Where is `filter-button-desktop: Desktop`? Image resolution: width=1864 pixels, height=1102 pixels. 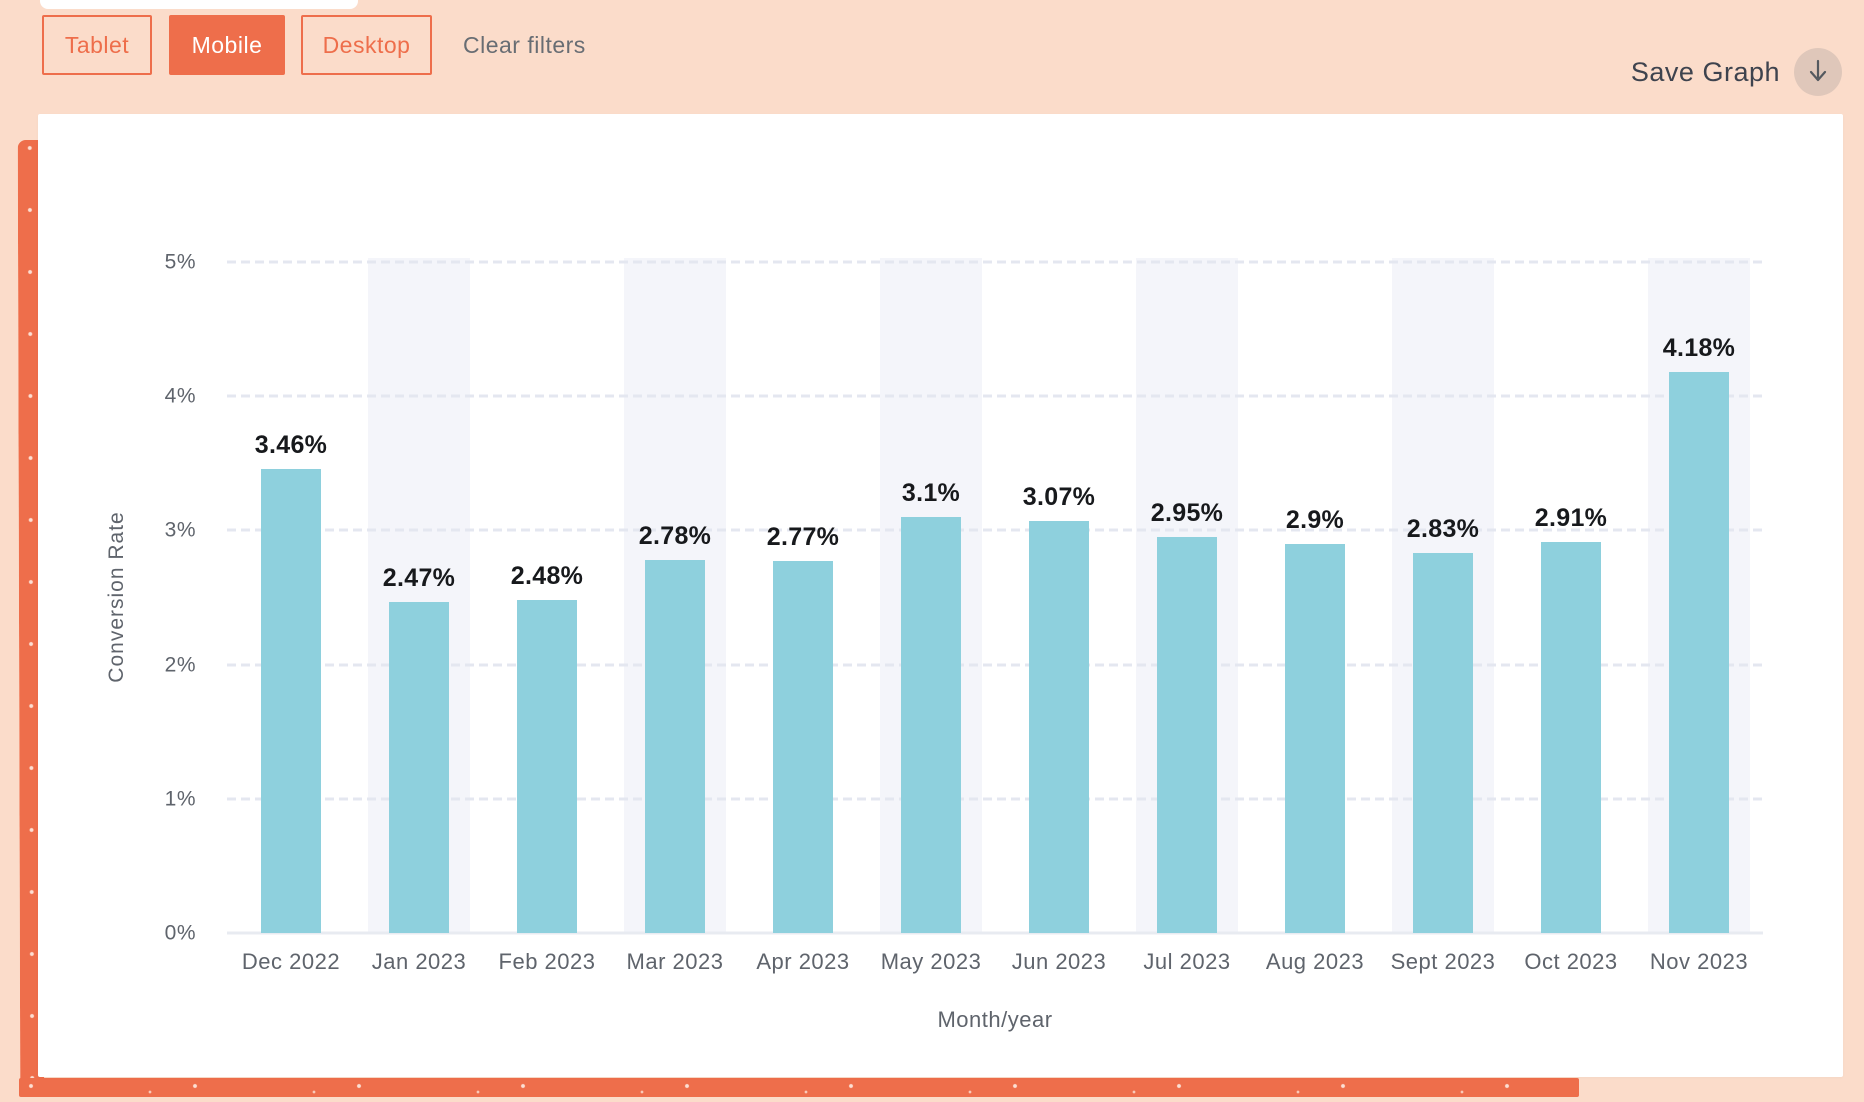
filter-button-desktop: Desktop is located at coordinates (366, 45).